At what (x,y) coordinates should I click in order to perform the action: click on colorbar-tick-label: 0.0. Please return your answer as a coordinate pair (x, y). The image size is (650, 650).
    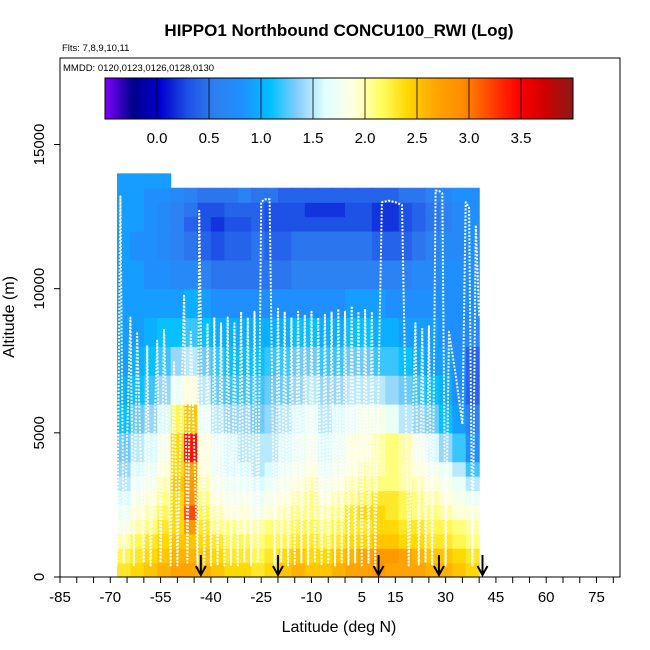
    Looking at the image, I should click on (157, 138).